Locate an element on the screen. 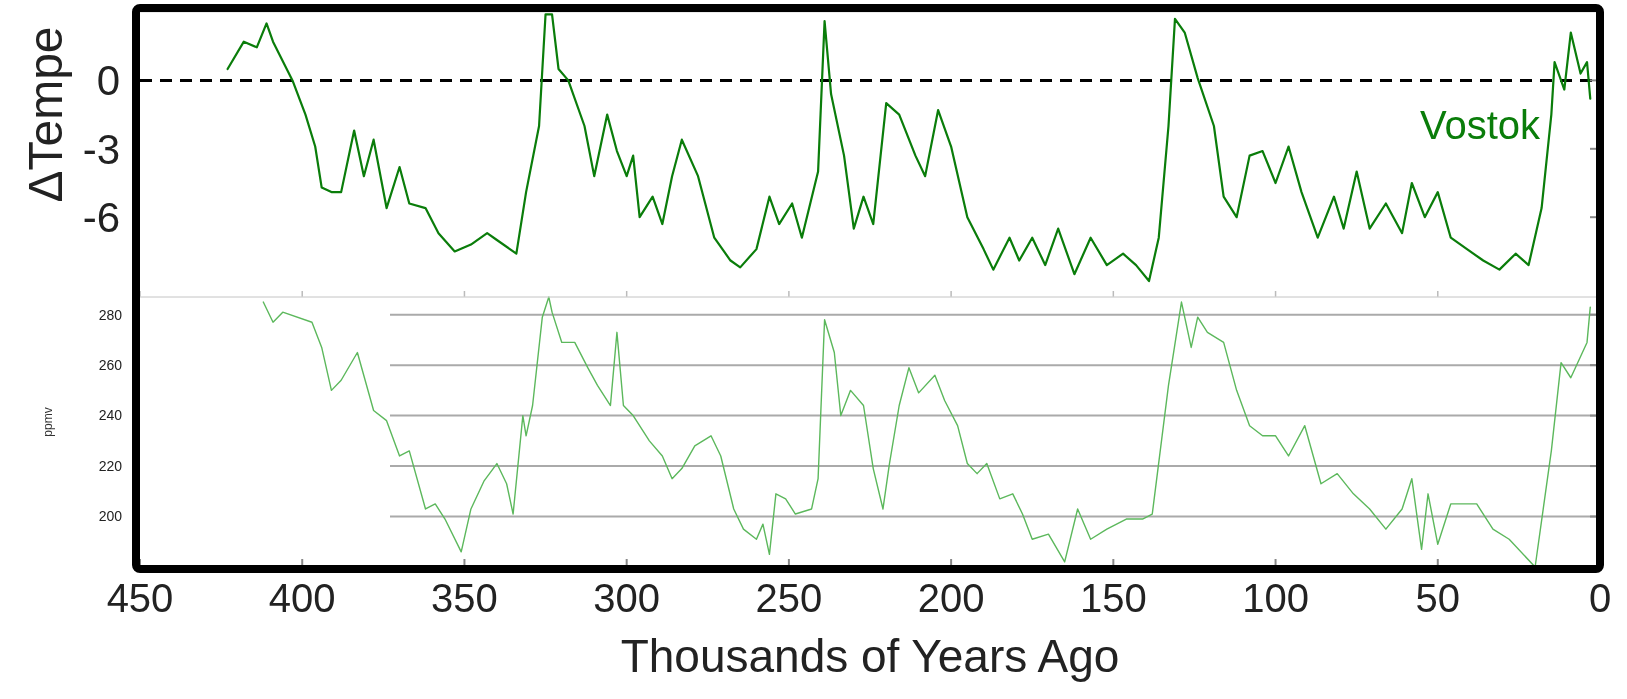  x-tick-label: 200 is located at coordinates (951, 598).